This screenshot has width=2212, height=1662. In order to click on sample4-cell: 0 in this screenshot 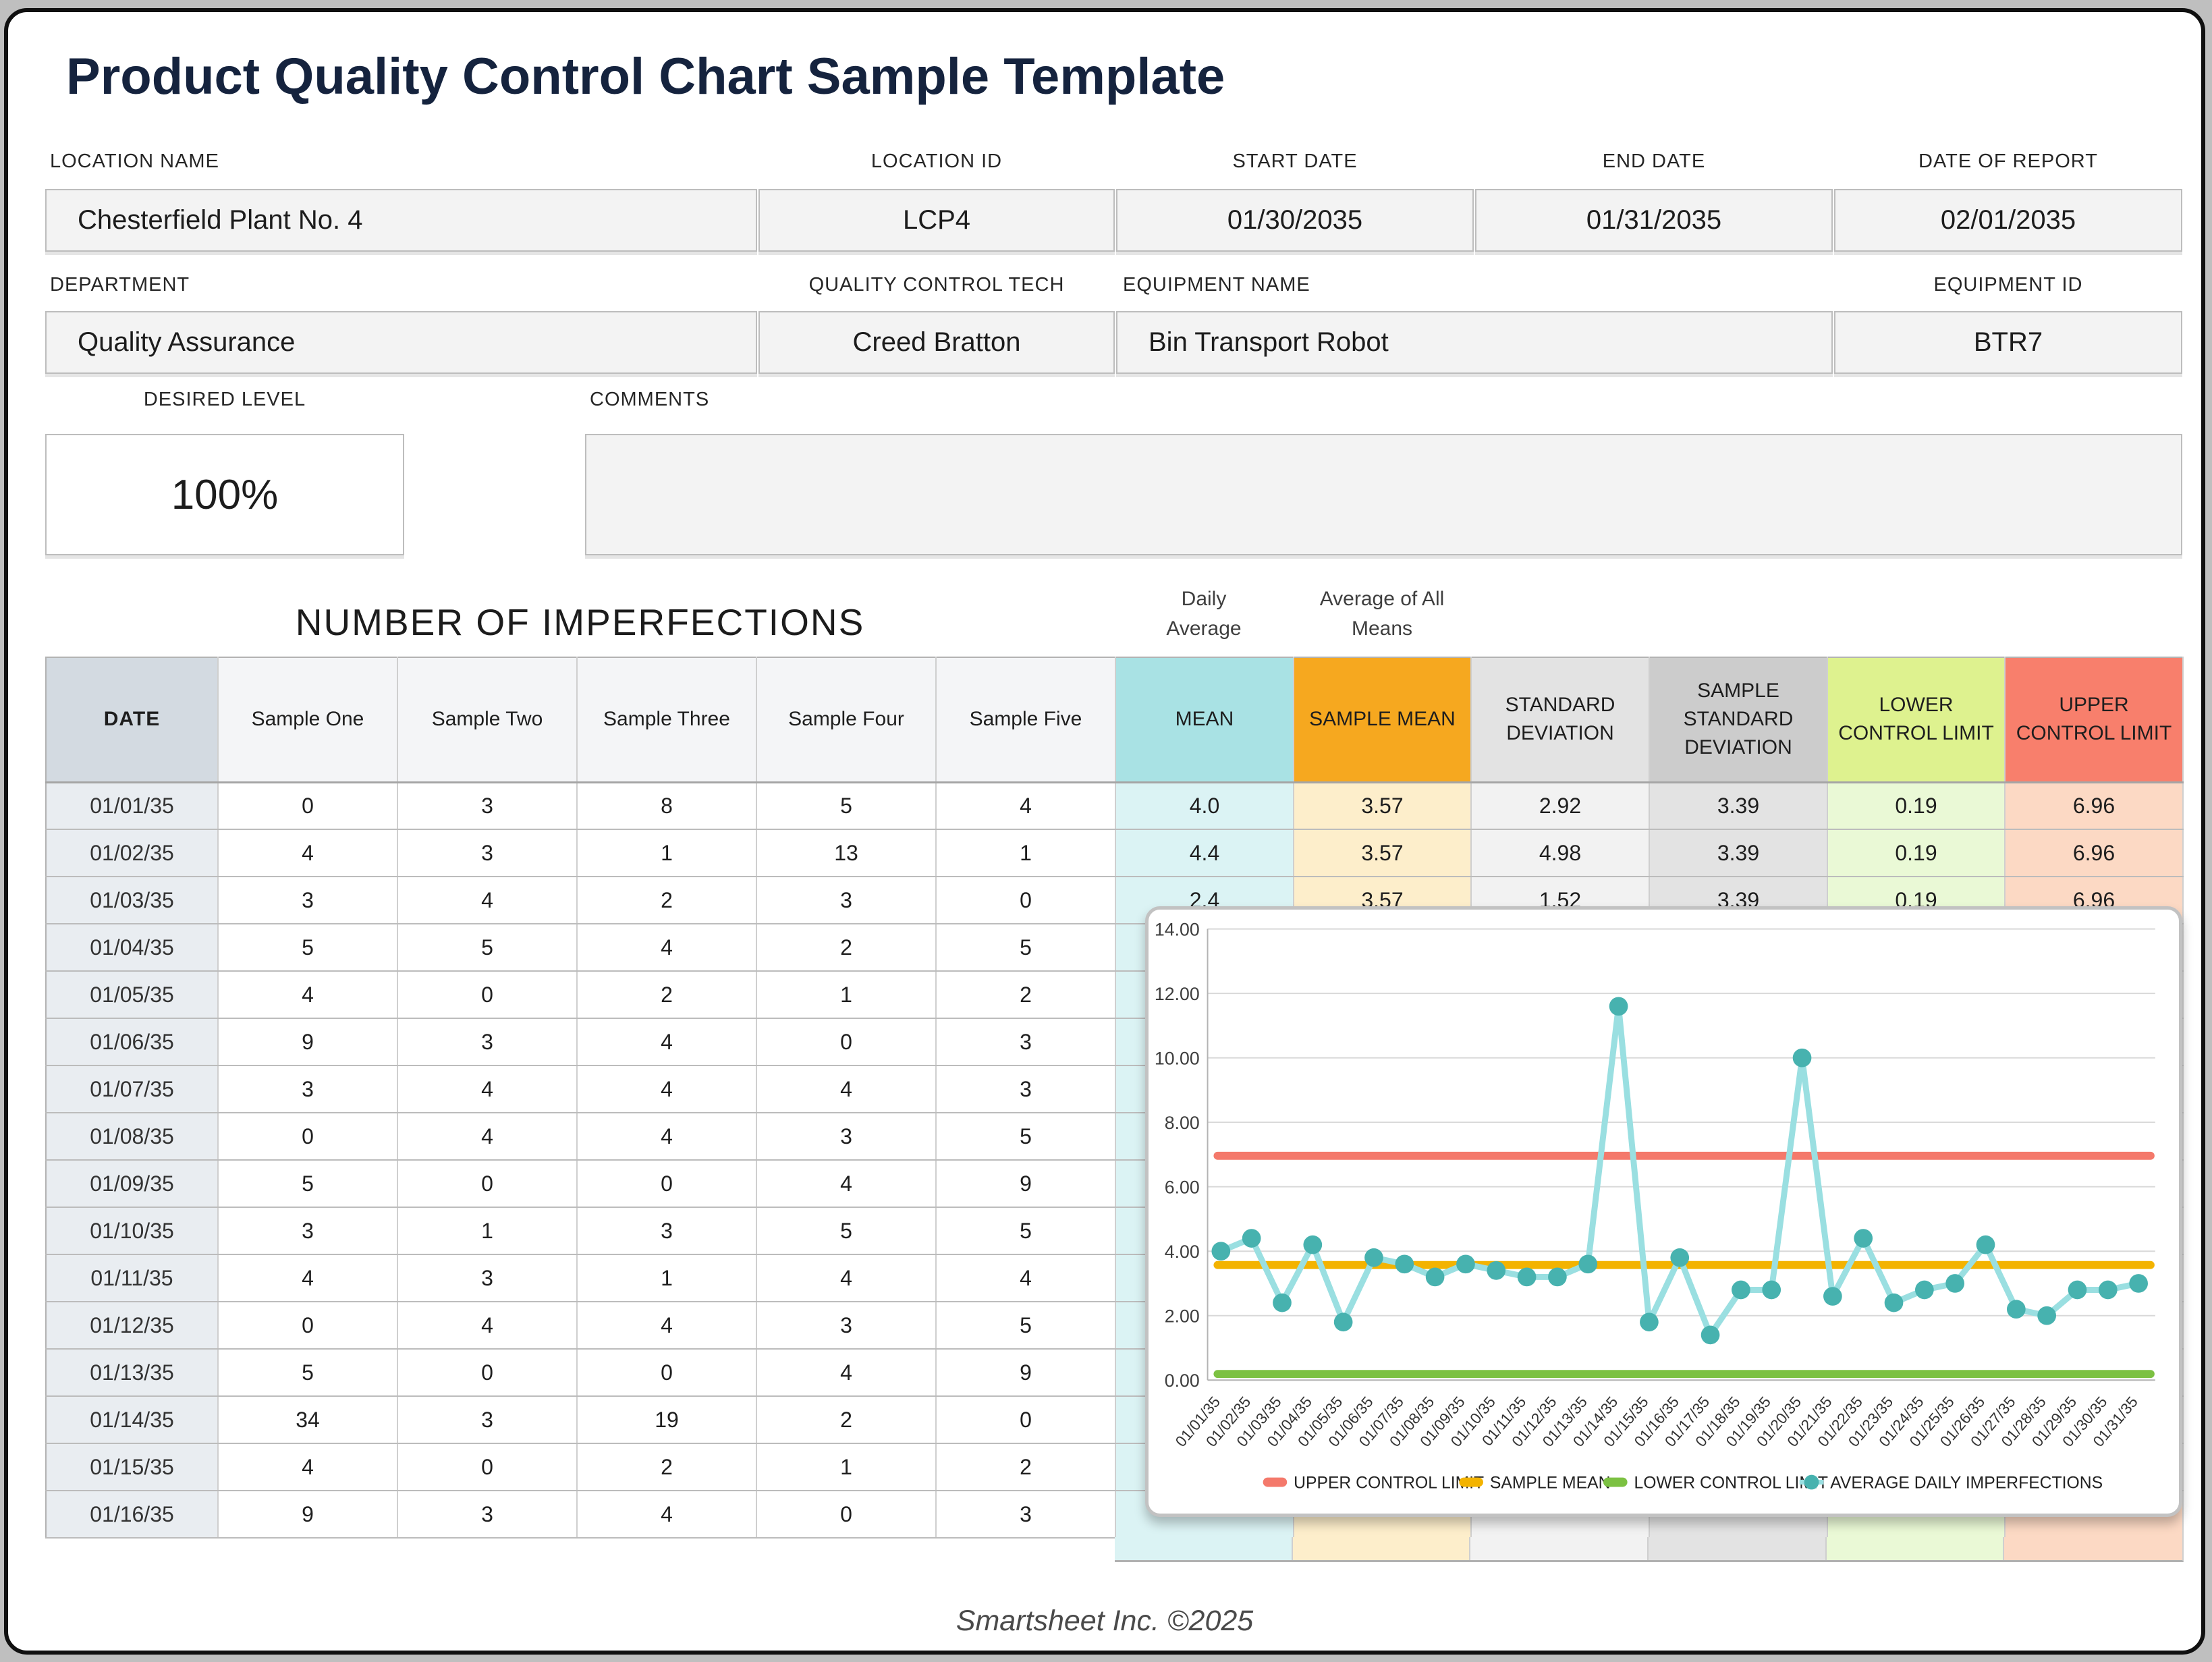, I will do `click(846, 1042)`.